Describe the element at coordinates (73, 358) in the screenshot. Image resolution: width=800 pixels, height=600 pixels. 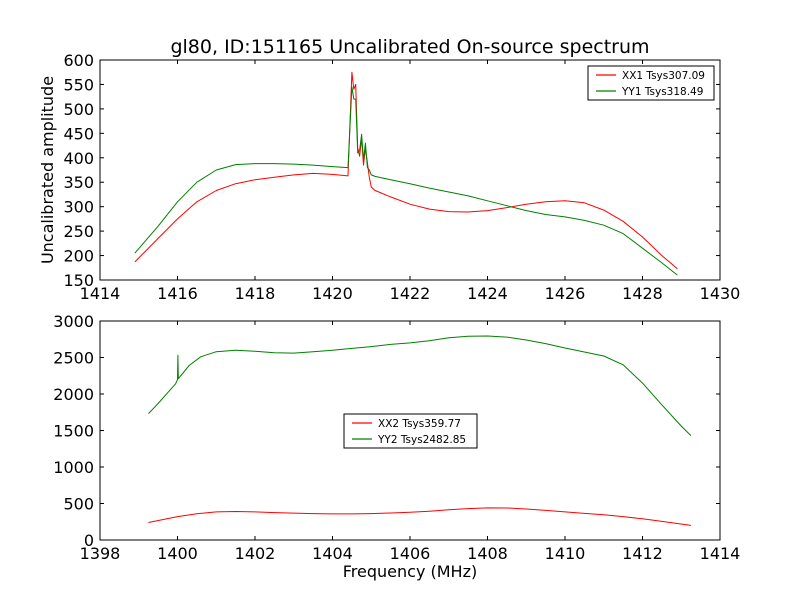
I see `y-tick-label: 2500` at that location.